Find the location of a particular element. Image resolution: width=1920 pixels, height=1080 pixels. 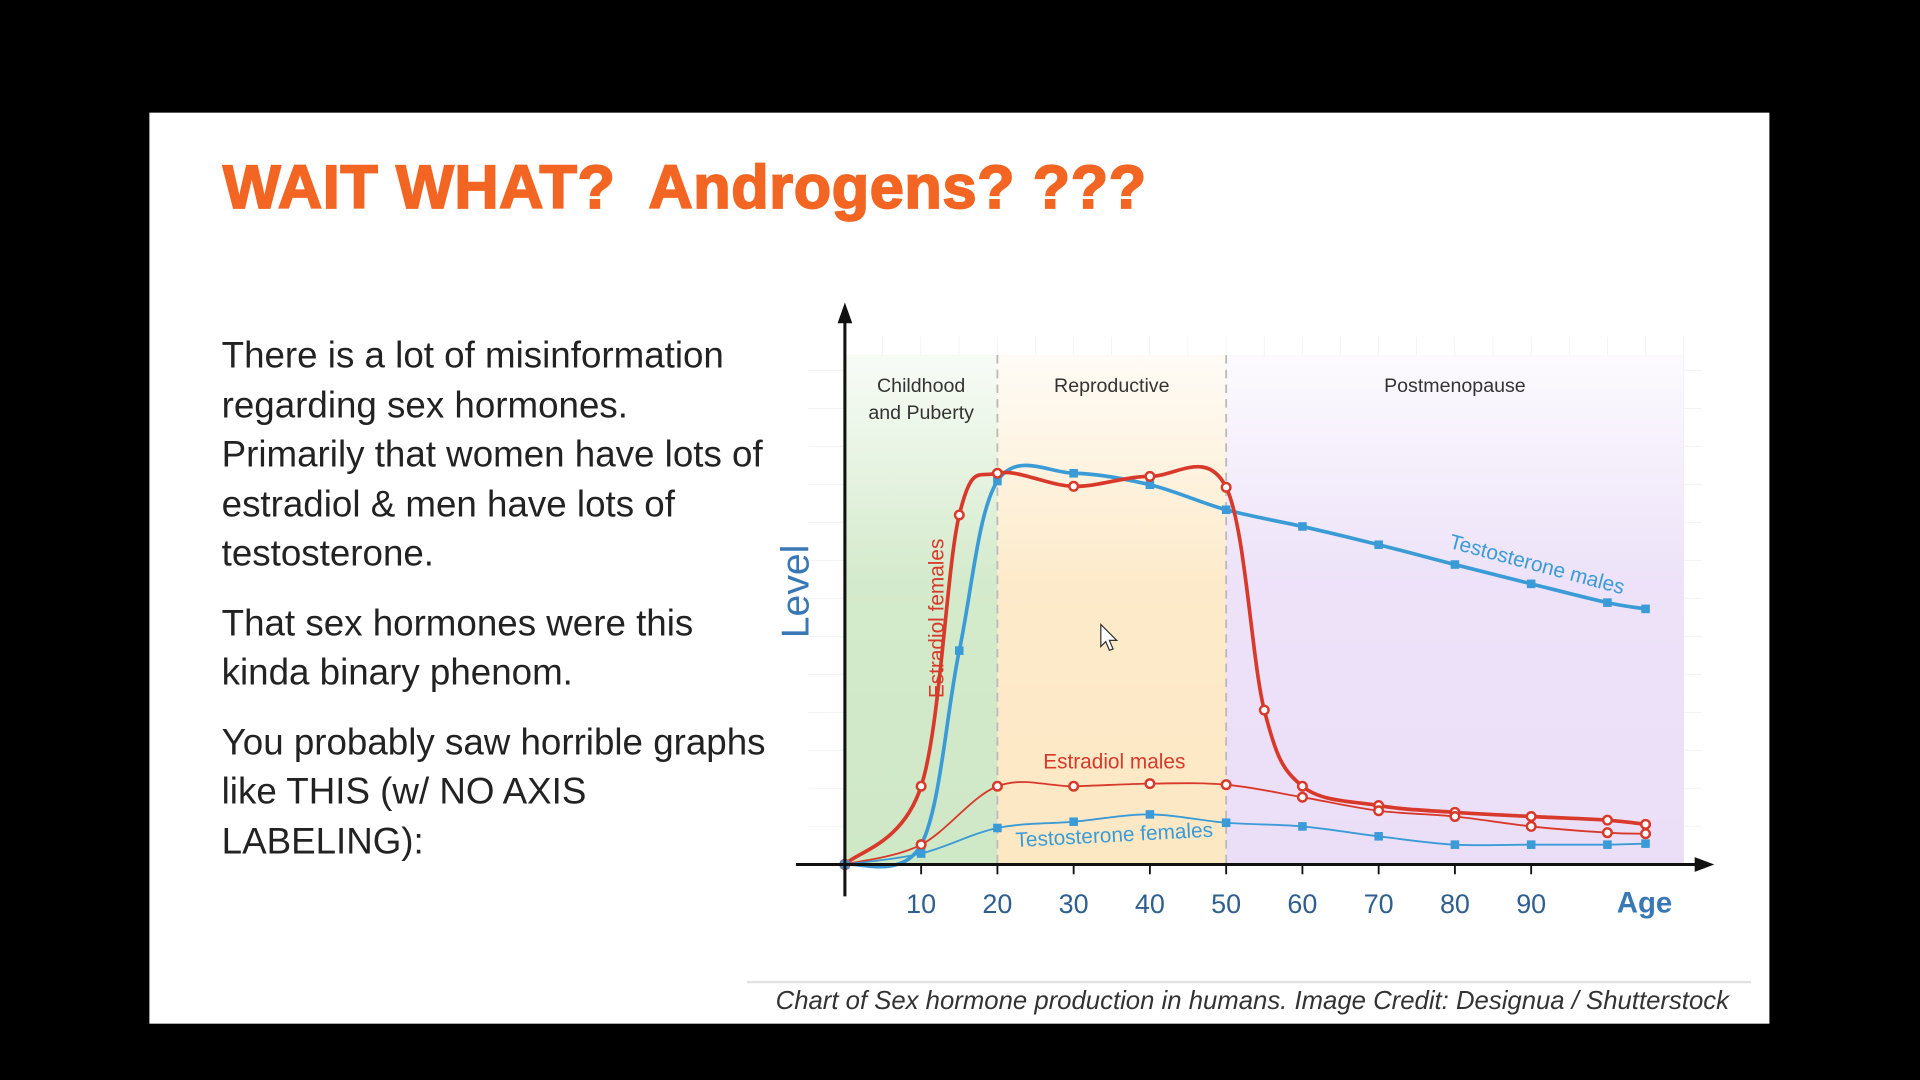

x-tick-label: 20 is located at coordinates (997, 904).